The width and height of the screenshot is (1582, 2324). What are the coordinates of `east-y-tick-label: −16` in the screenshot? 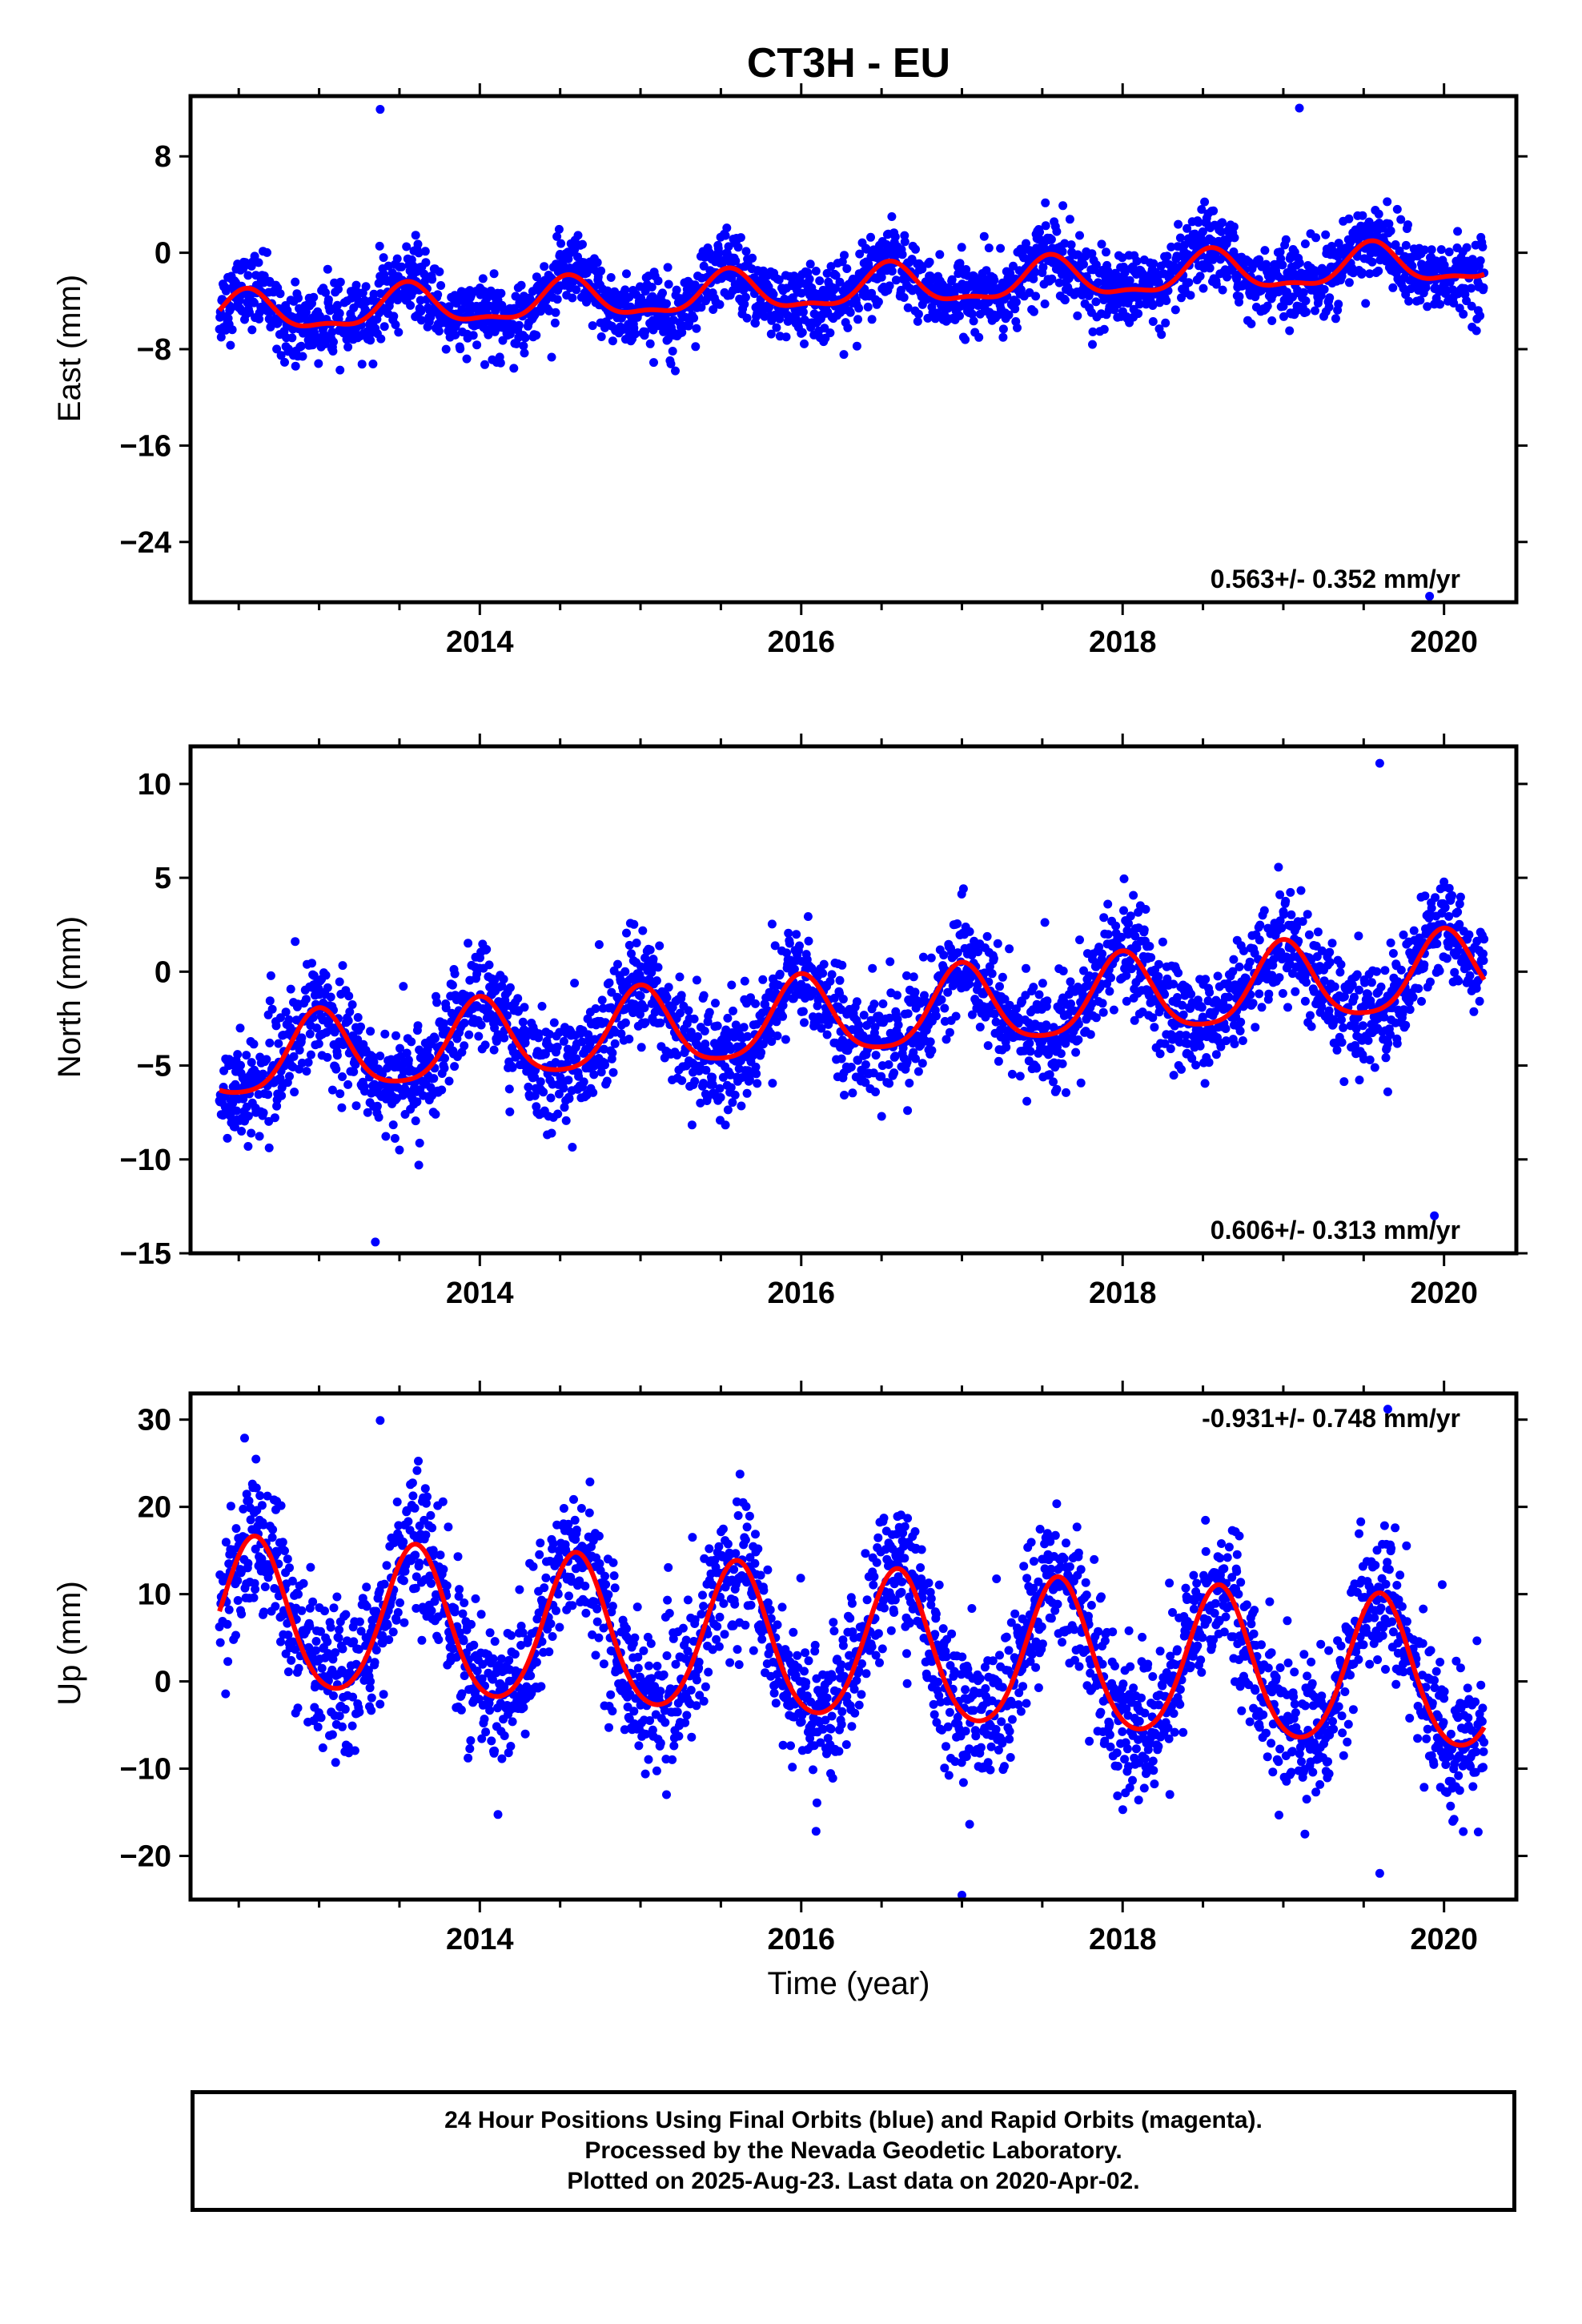 It's located at (145, 446).